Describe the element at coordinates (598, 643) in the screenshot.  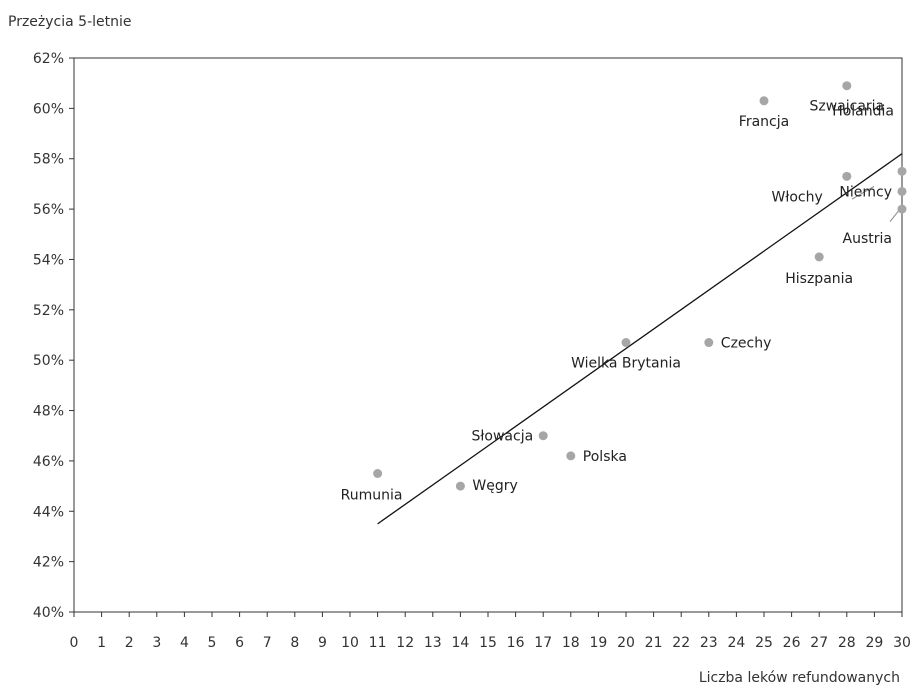
I see `x-tick-label: 19` at that location.